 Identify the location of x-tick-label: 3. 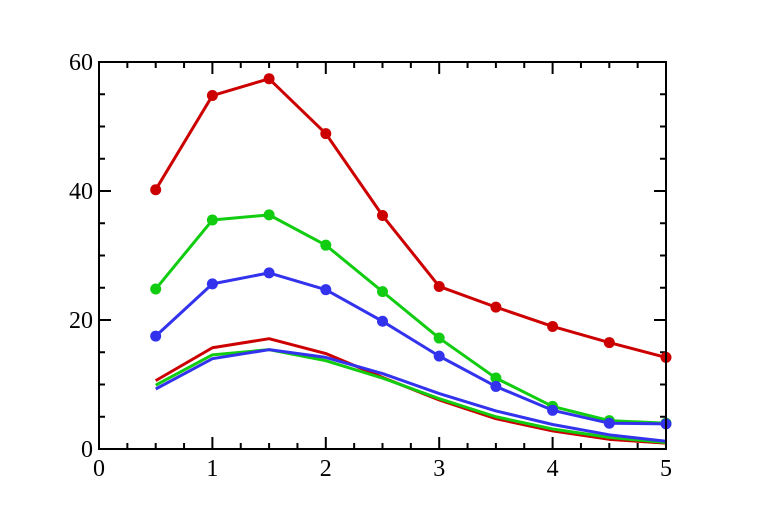
(439, 469).